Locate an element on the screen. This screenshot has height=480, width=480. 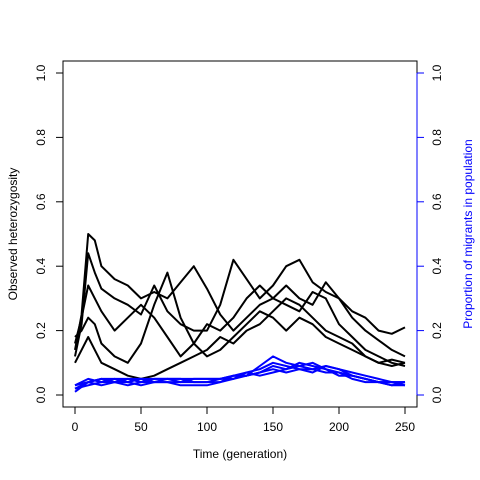
y2-tick-label: 0.6 is located at coordinates (437, 201).